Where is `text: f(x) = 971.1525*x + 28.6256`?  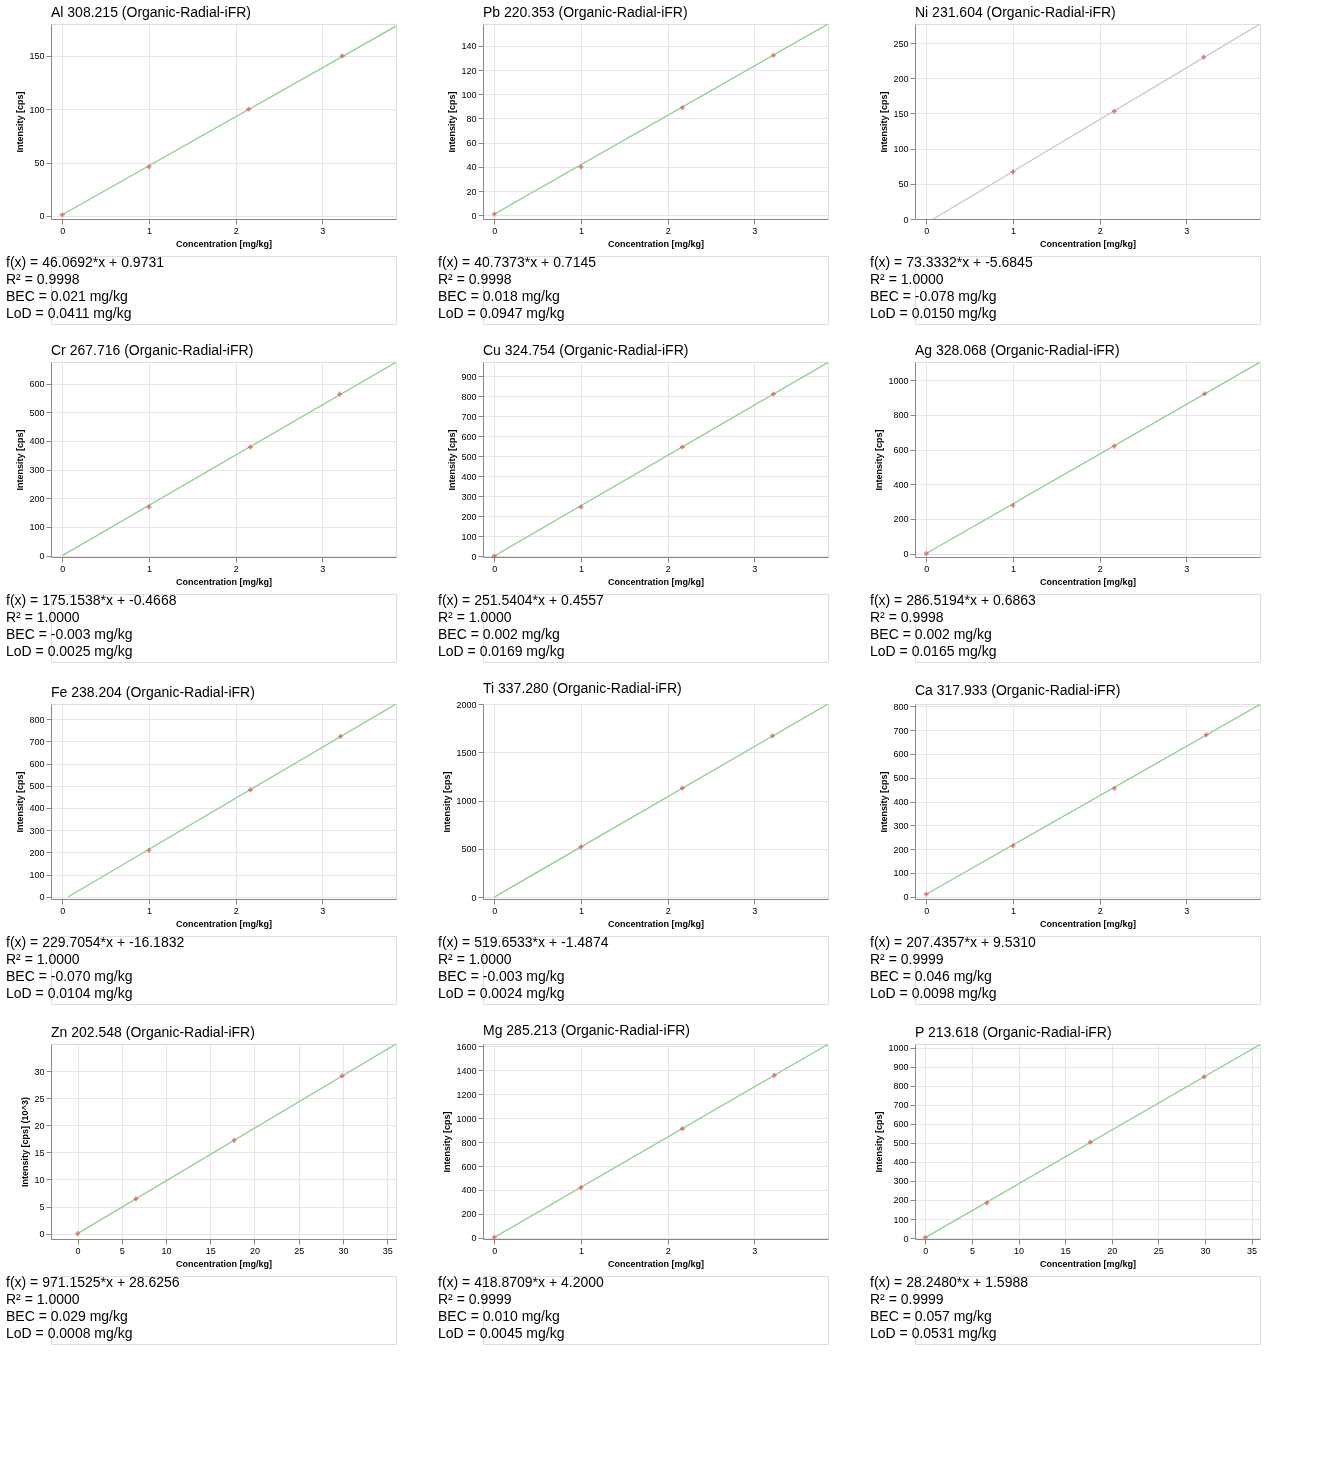
text: f(x) = 971.1525*x + 28.6256 is located at coordinates (93, 1282).